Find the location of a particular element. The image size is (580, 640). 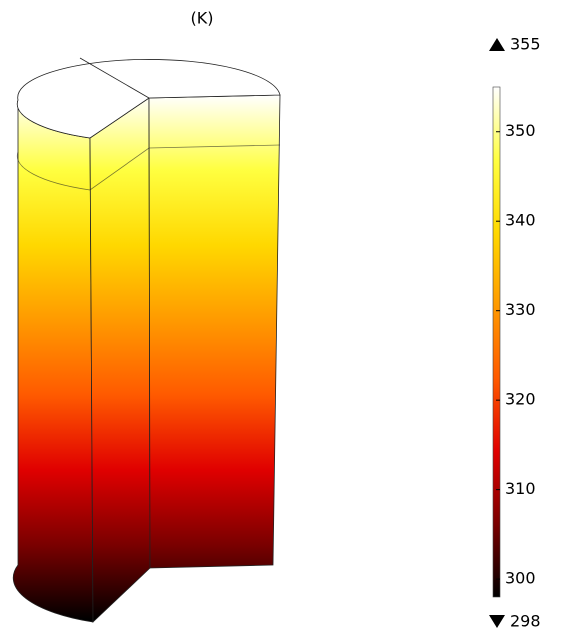

max-arrow is located at coordinates (497, 44).